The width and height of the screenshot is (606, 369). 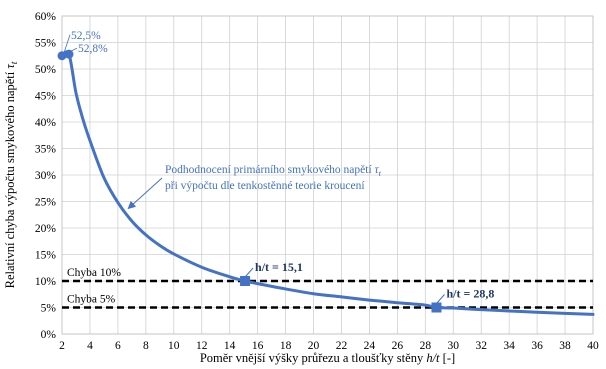 What do you see at coordinates (426, 346) in the screenshot?
I see `x-tick-label: 28` at bounding box center [426, 346].